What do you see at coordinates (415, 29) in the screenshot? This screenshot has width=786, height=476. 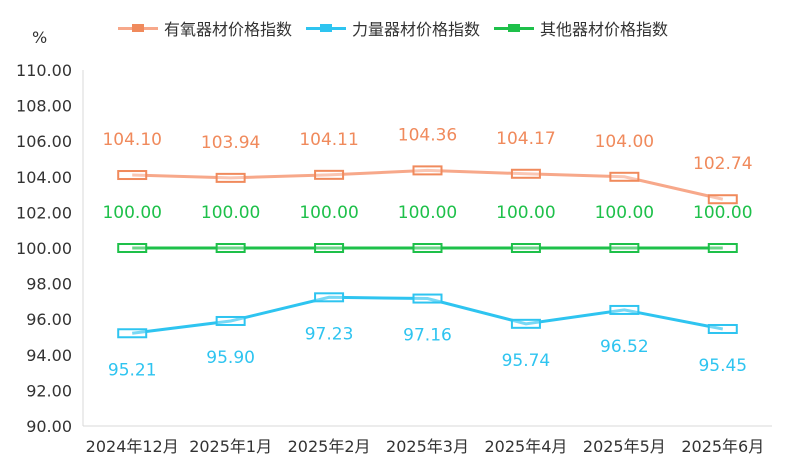 I see `legend-label-strength: 力量器材价格指数` at bounding box center [415, 29].